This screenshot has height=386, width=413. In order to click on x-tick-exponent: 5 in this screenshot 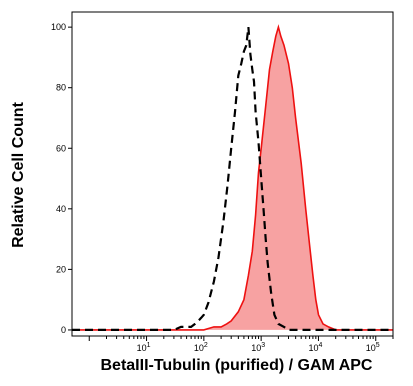, I will do `click(378, 345)`.